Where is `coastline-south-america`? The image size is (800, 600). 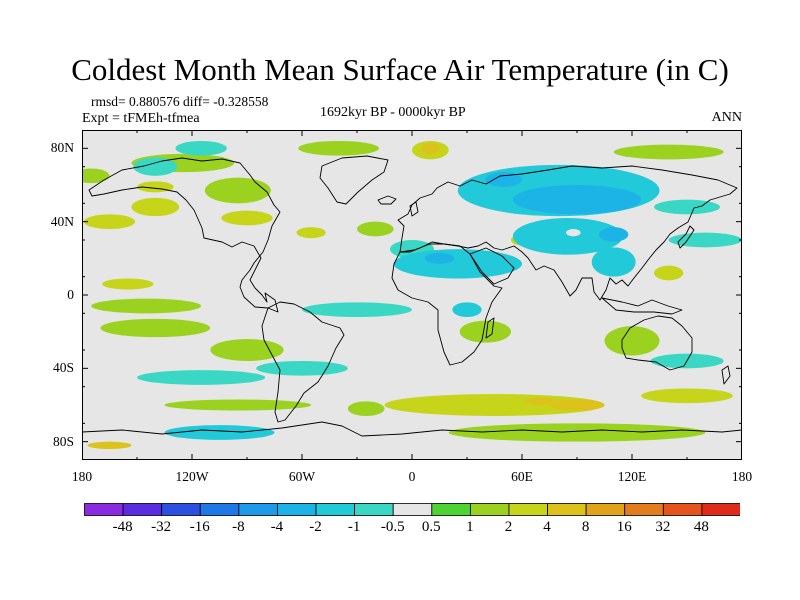
coastline-south-america is located at coordinates (303, 362).